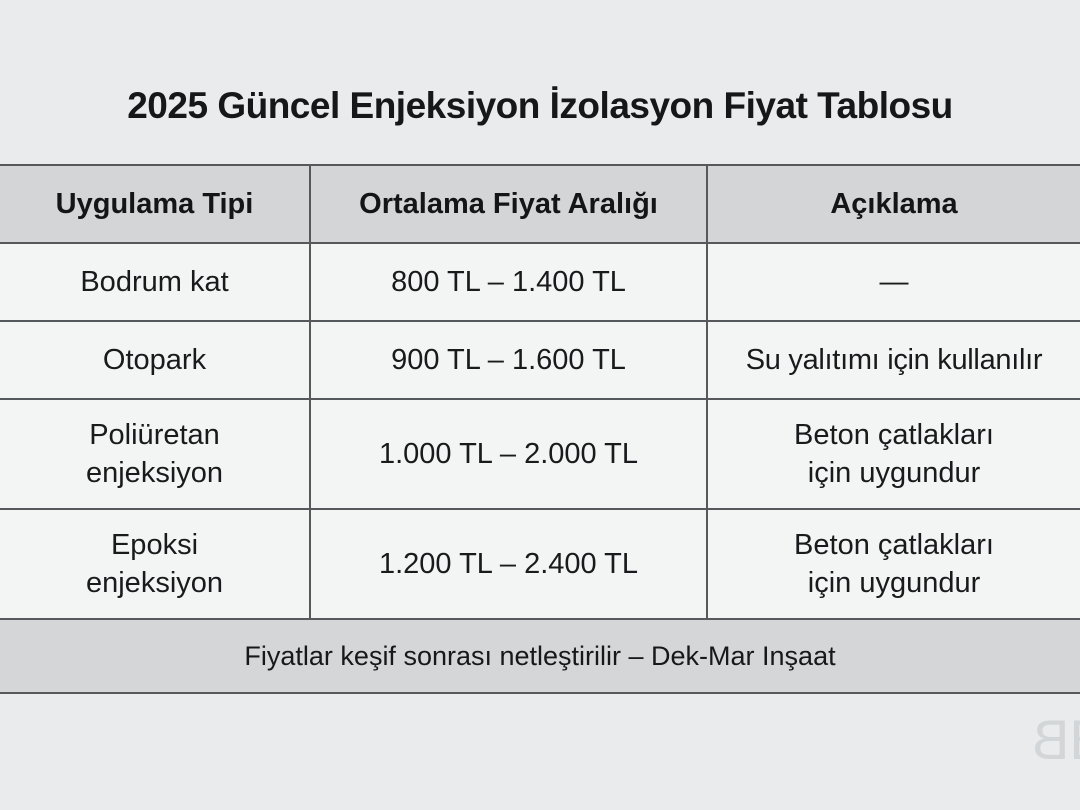 This screenshot has width=1080, height=810. I want to click on cell-price-range: 900 TL – 1.600 TL, so click(509, 360).